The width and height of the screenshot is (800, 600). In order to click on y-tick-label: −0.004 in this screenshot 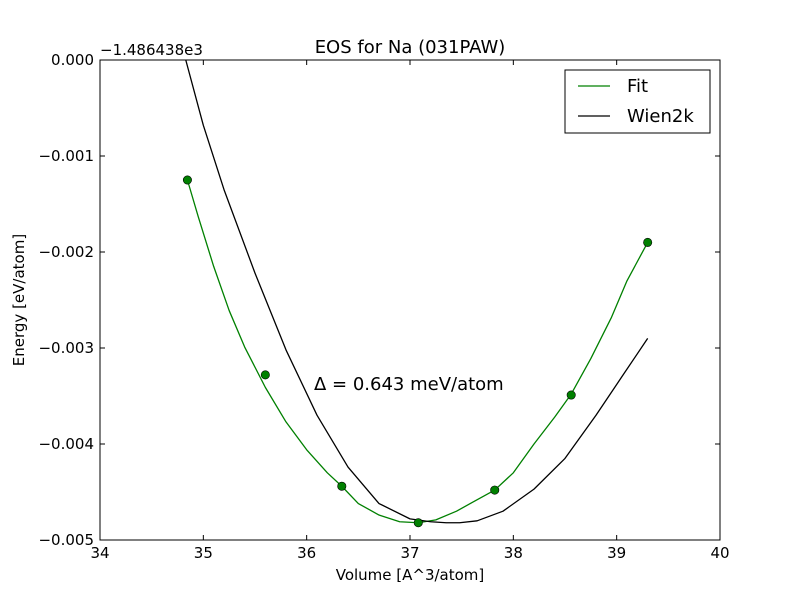, I will do `click(66, 444)`.